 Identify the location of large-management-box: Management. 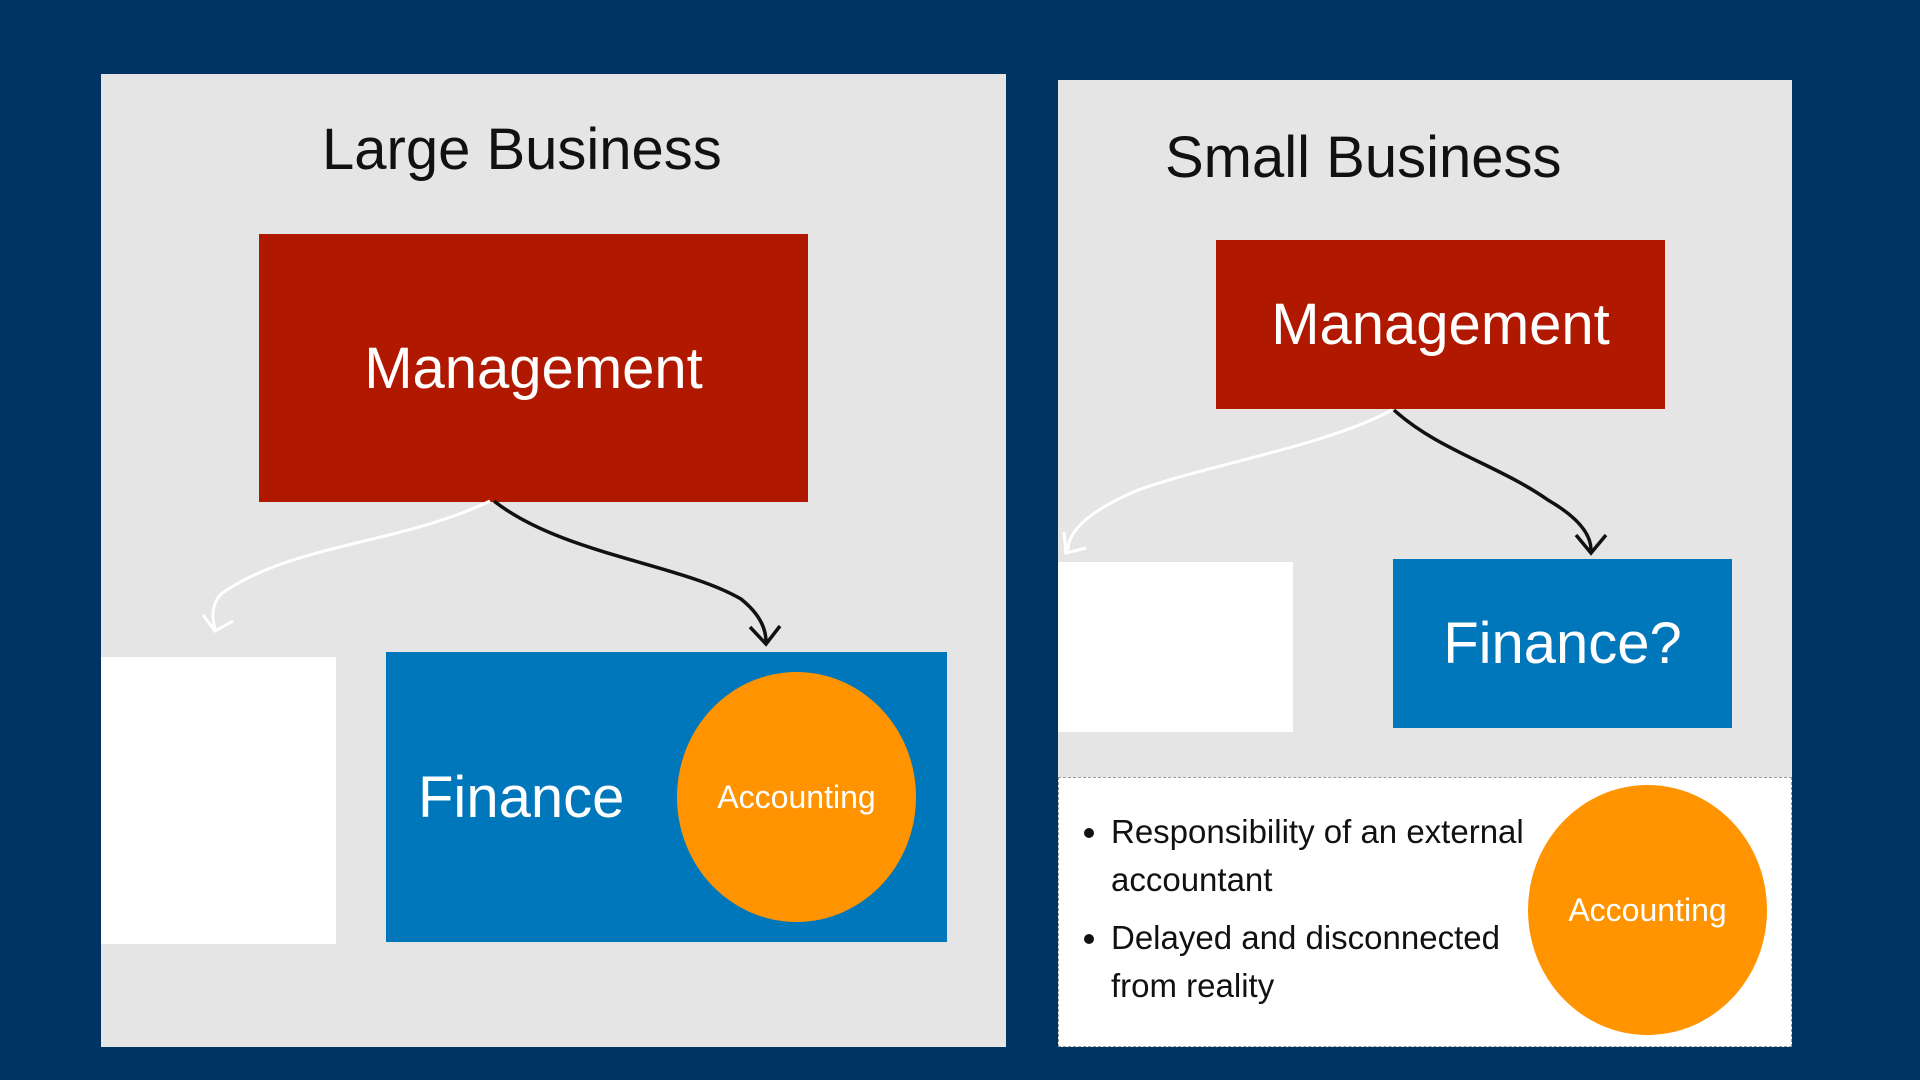
(533, 368).